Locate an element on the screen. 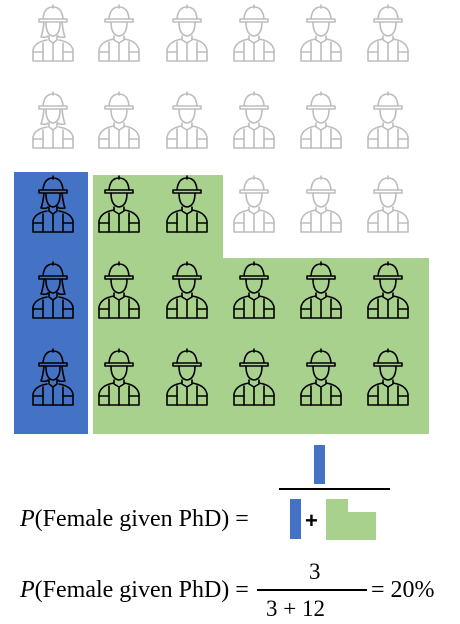  equation-2-p: P is located at coordinates (27, 590).